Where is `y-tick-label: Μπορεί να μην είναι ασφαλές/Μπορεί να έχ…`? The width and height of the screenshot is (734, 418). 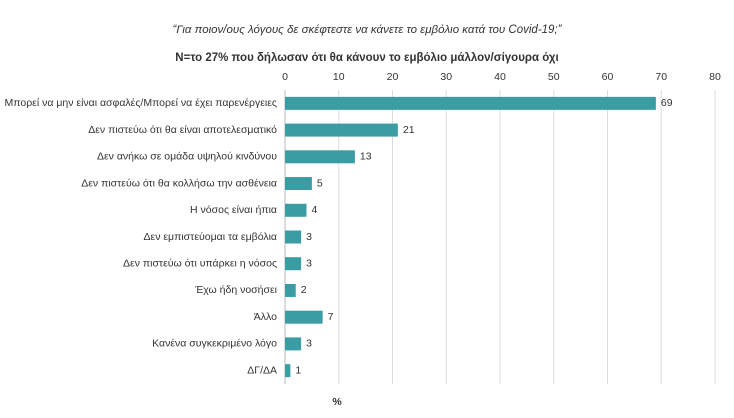 y-tick-label: Μπορεί να μην είναι ασφαλές/Μπορεί να έχ… is located at coordinates (141, 103).